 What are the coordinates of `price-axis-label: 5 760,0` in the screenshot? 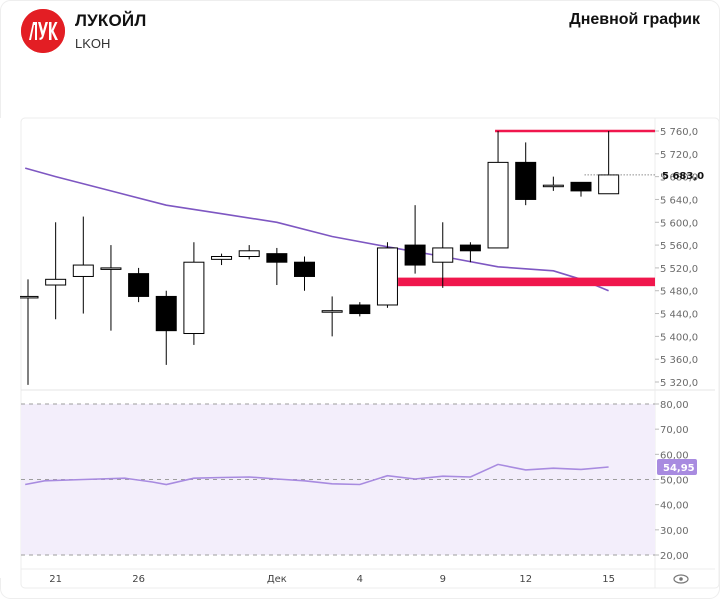 It's located at (679, 132).